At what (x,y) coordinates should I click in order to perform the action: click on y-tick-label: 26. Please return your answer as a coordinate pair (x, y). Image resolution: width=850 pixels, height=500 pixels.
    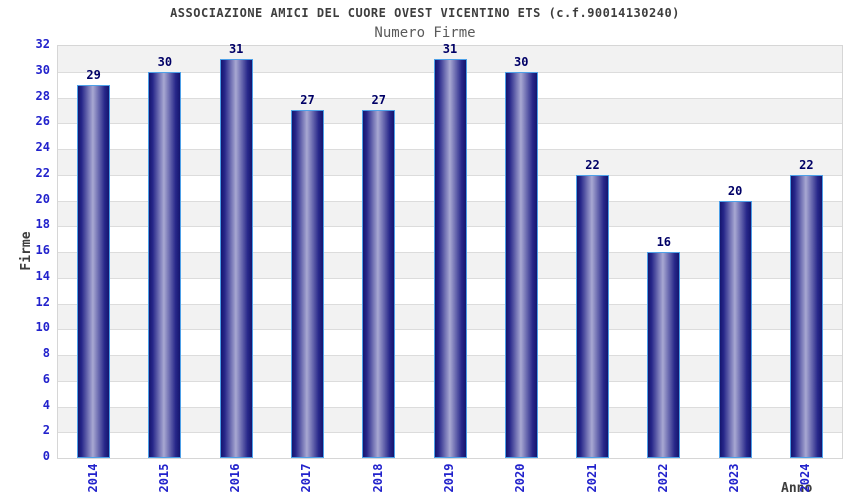
    Looking at the image, I should click on (42, 121).